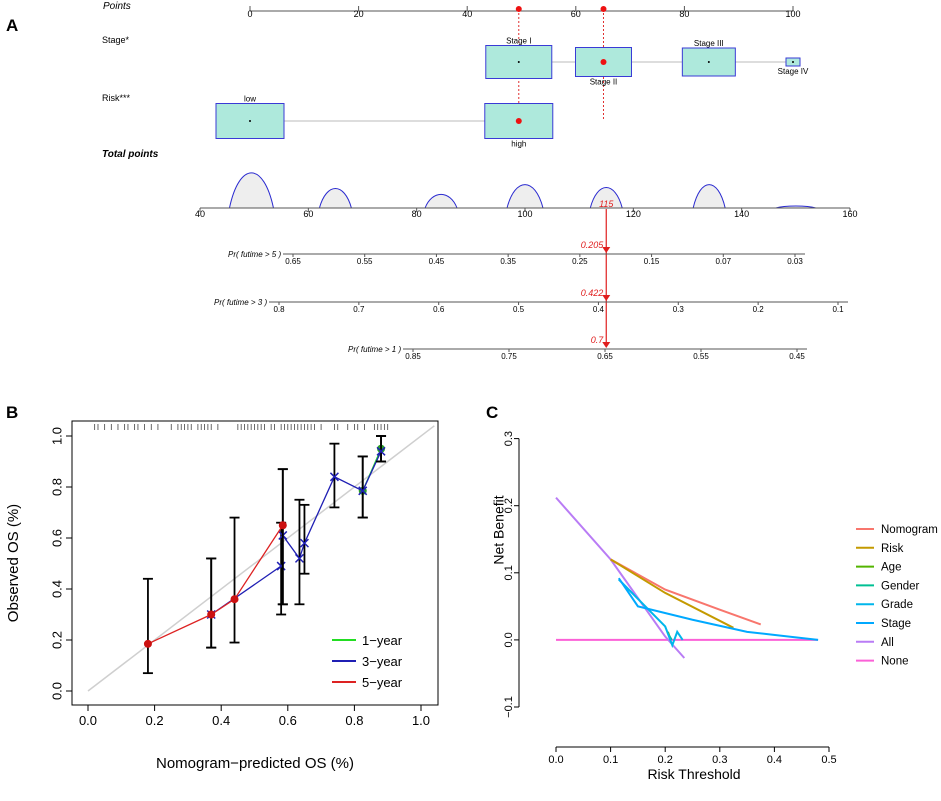 This screenshot has height=801, width=941. What do you see at coordinates (709, 43) in the screenshot?
I see `level-label: Stage III` at bounding box center [709, 43].